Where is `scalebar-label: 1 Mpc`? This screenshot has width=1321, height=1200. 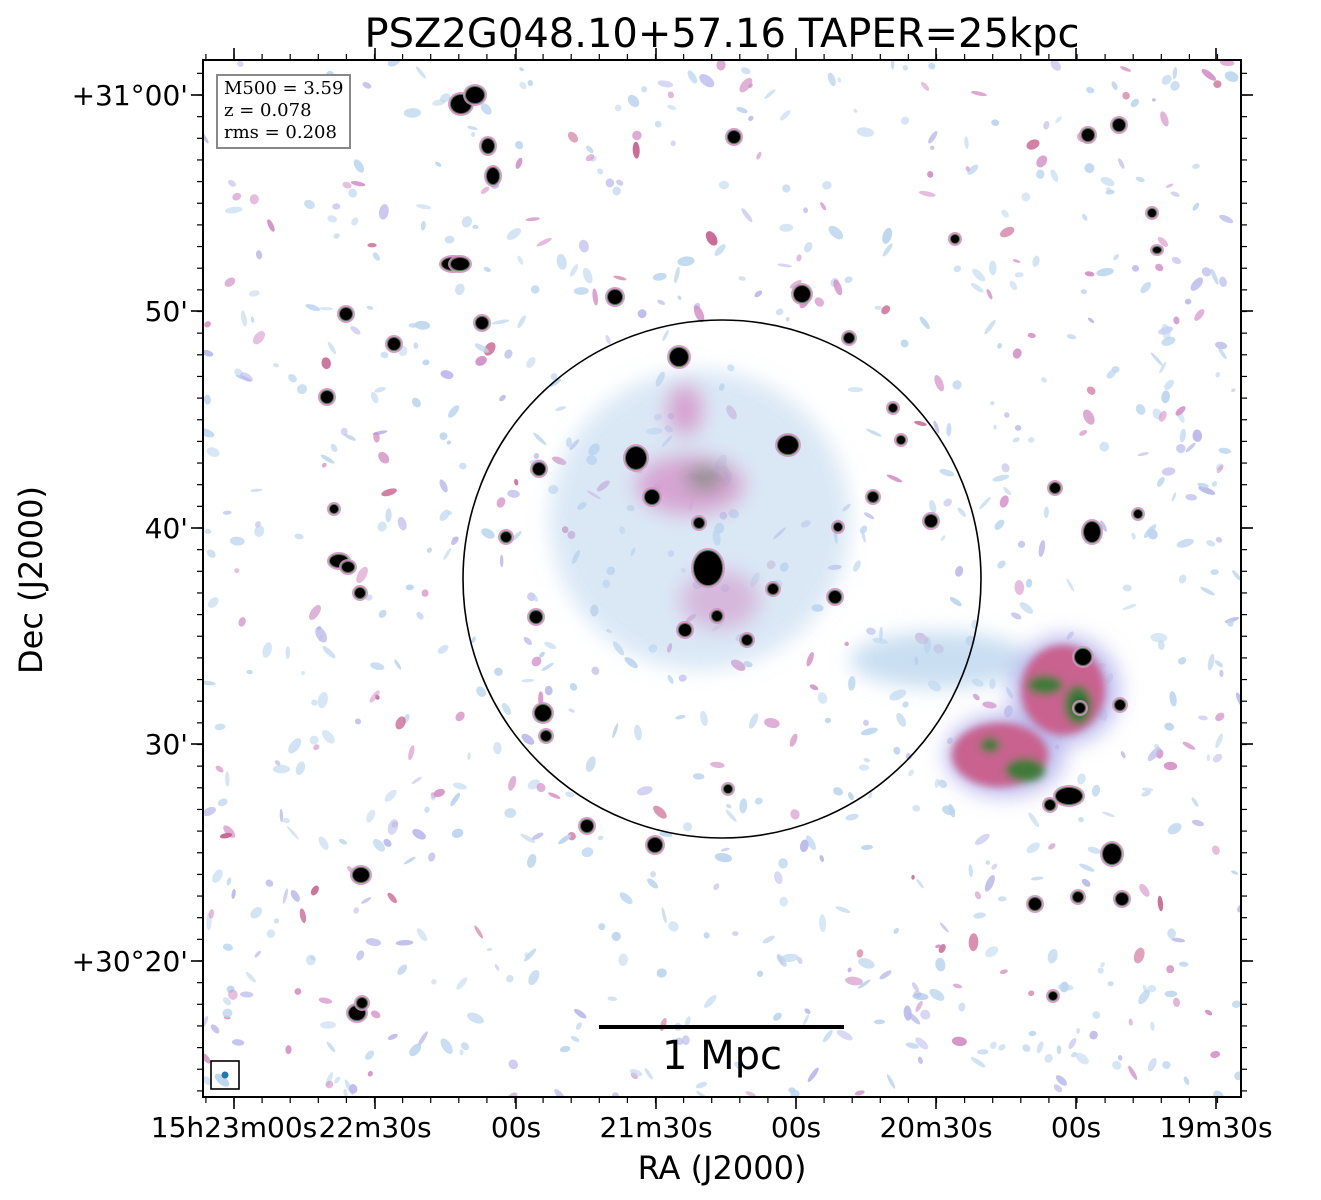 scalebar-label: 1 Mpc is located at coordinates (722, 1056).